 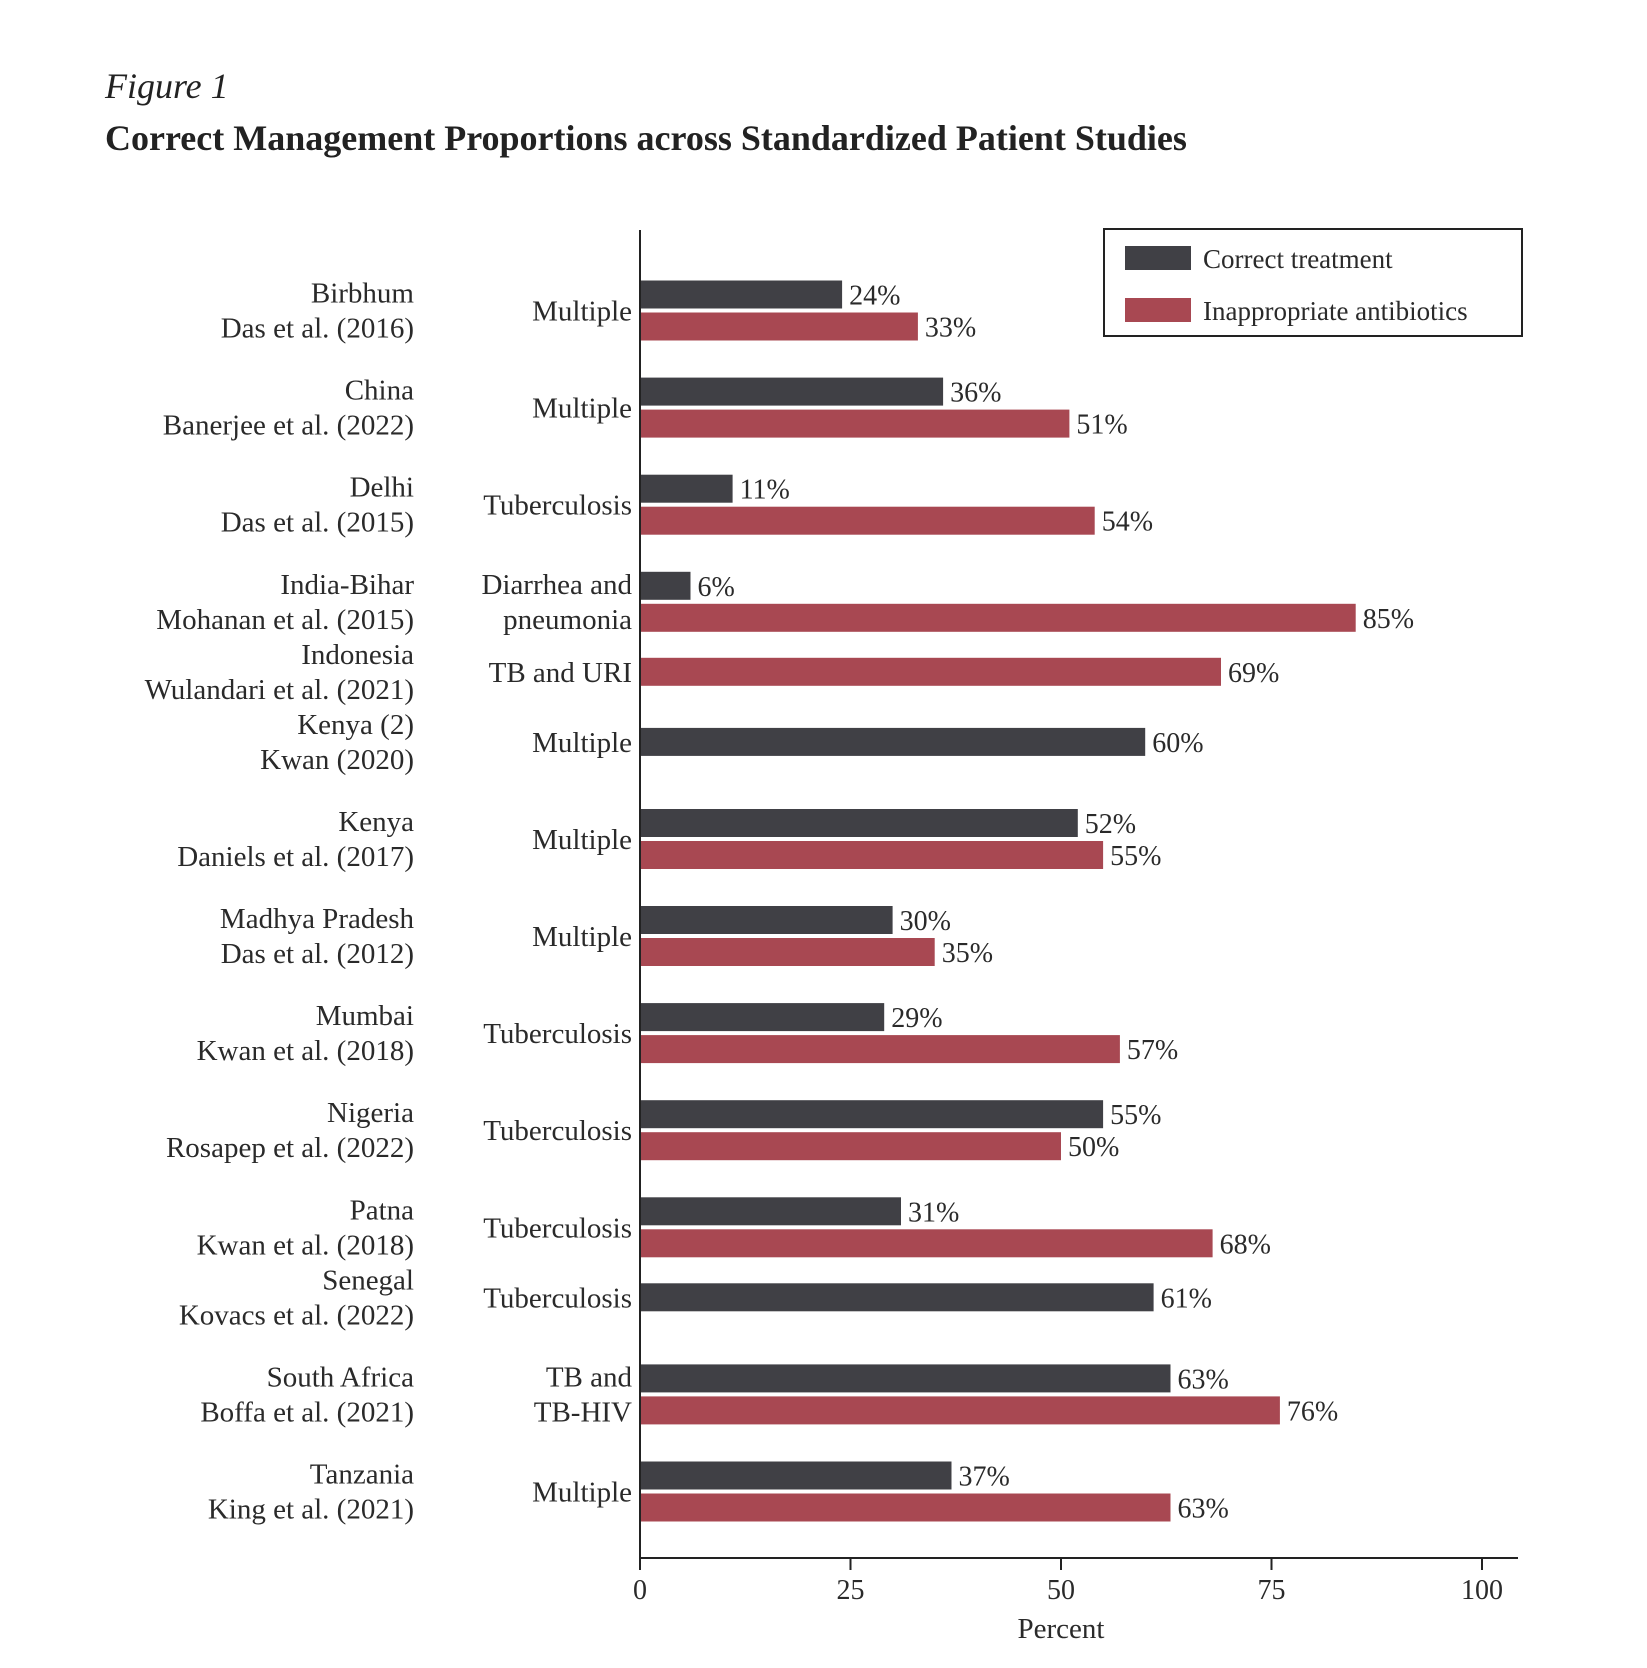 I want to click on category-study-label: Kovacs et al. (2022), so click(x=296, y=1315).